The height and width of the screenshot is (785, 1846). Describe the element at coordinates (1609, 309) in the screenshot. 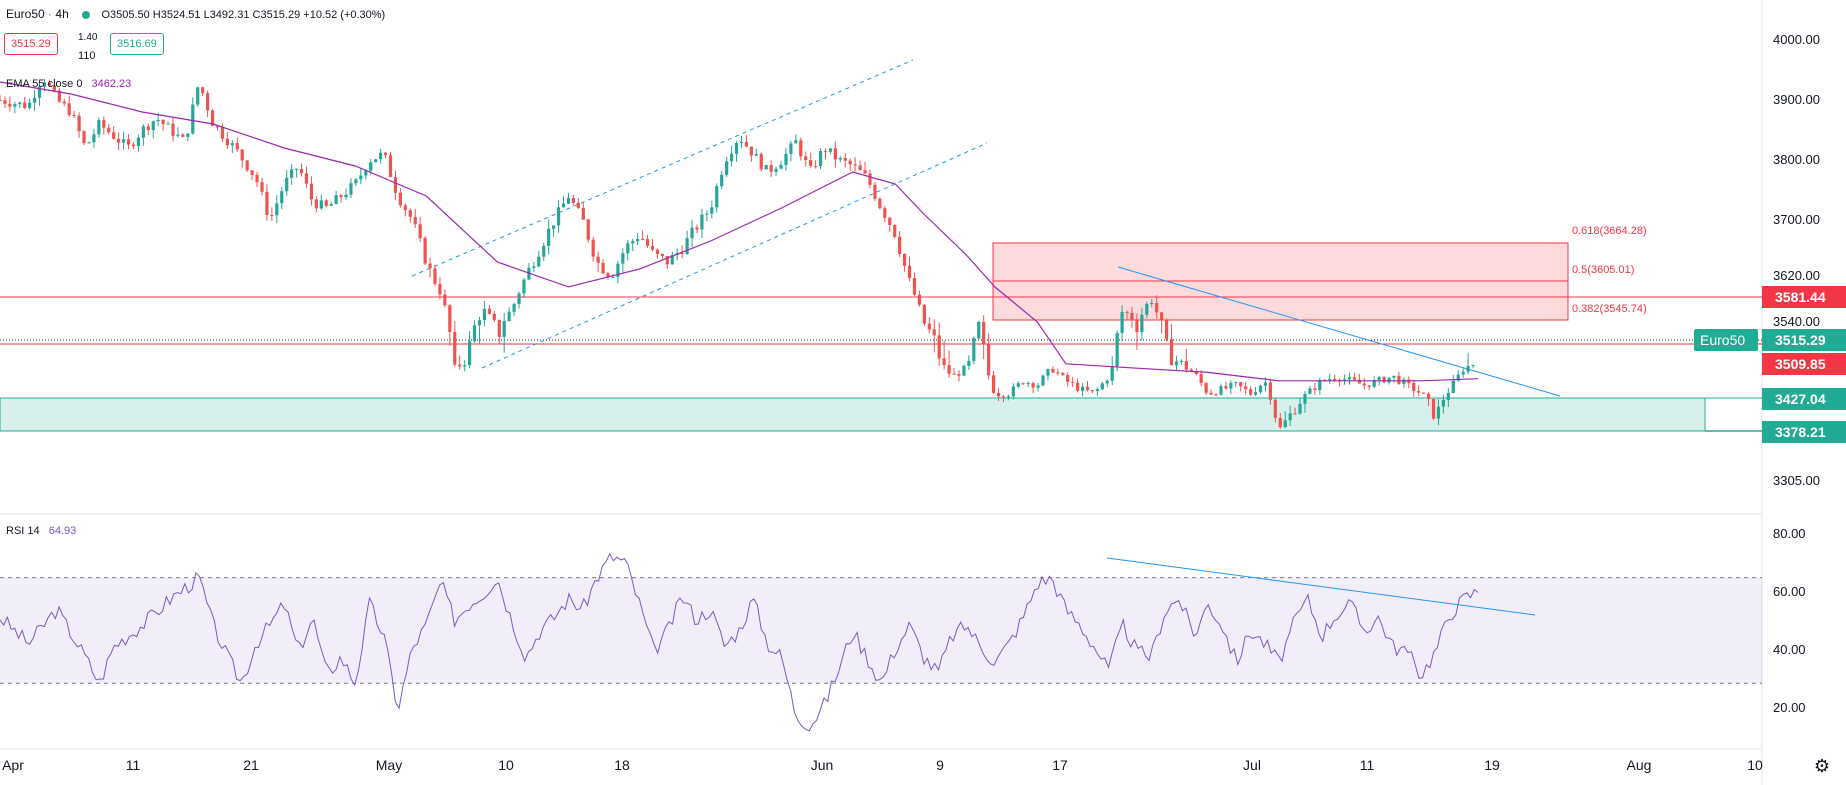

I see `fib-label-0.382: 0.382(3545.74)` at that location.